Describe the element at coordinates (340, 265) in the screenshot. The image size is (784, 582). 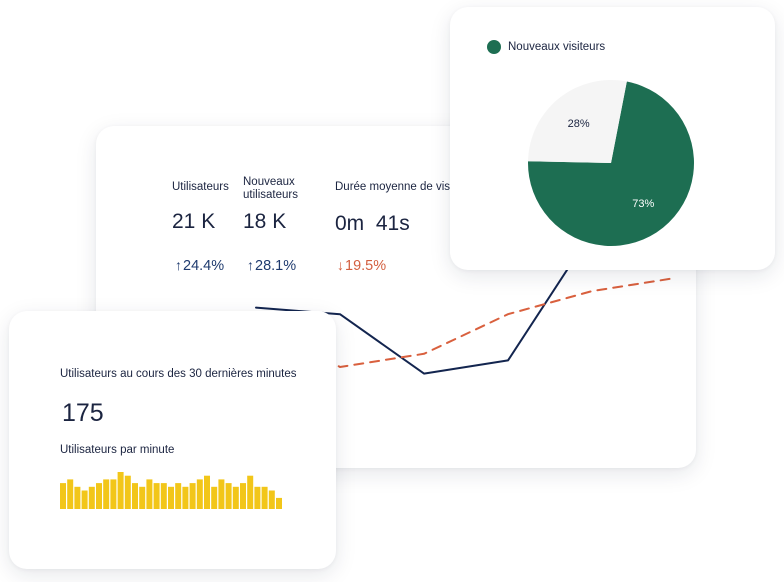
I see `arrow-down-icon: ↓` at that location.